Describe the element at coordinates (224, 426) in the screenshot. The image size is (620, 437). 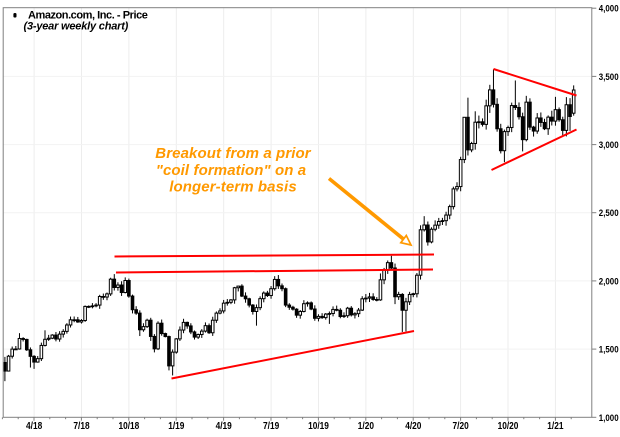
I see `svg-text: 4/19` at that location.